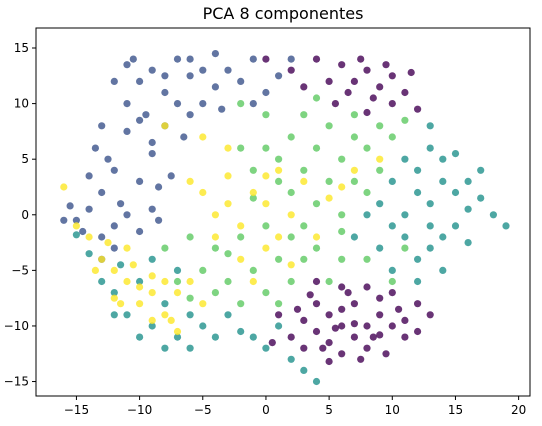 This screenshot has width=542, height=426. I want to click on x-tick-label: −15, so click(76, 410).